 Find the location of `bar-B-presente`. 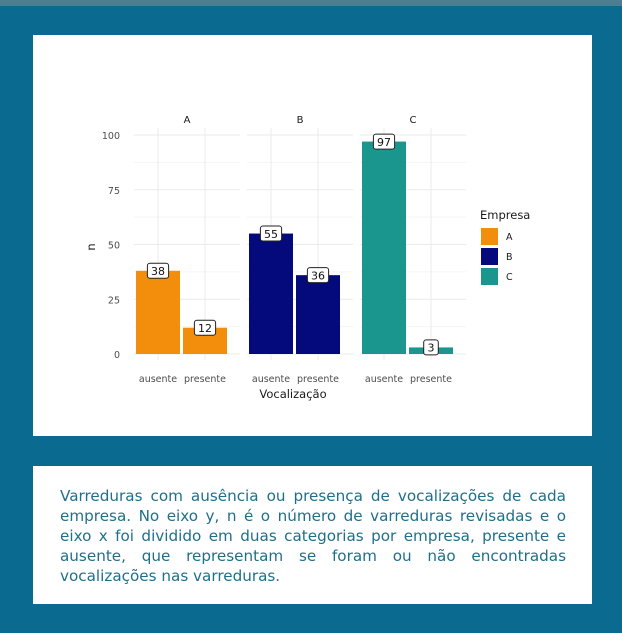

bar-B-presente is located at coordinates (318, 314).